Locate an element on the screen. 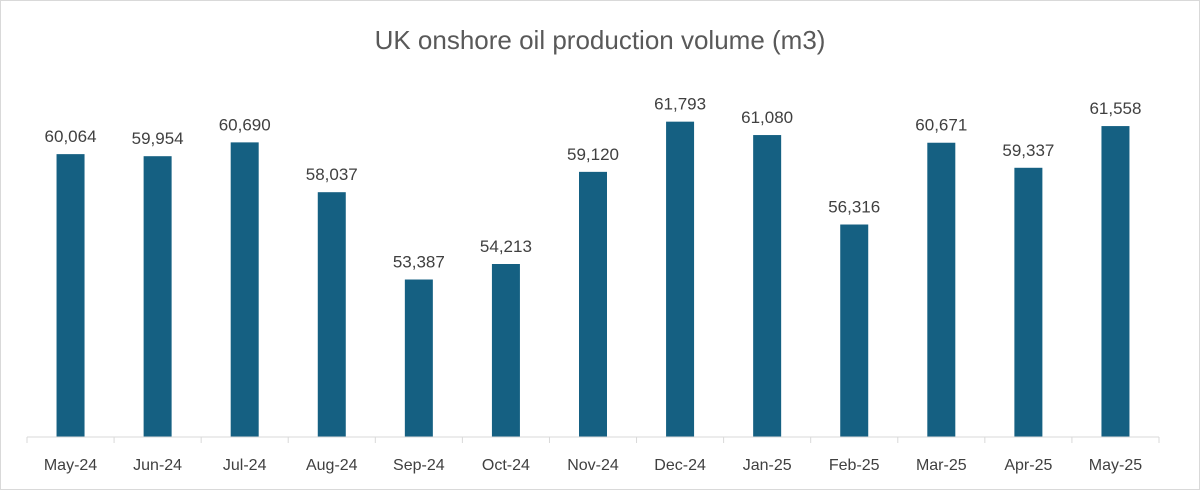 This screenshot has height=490, width=1200. data-label-apr-25: 59,337 is located at coordinates (1028, 150).